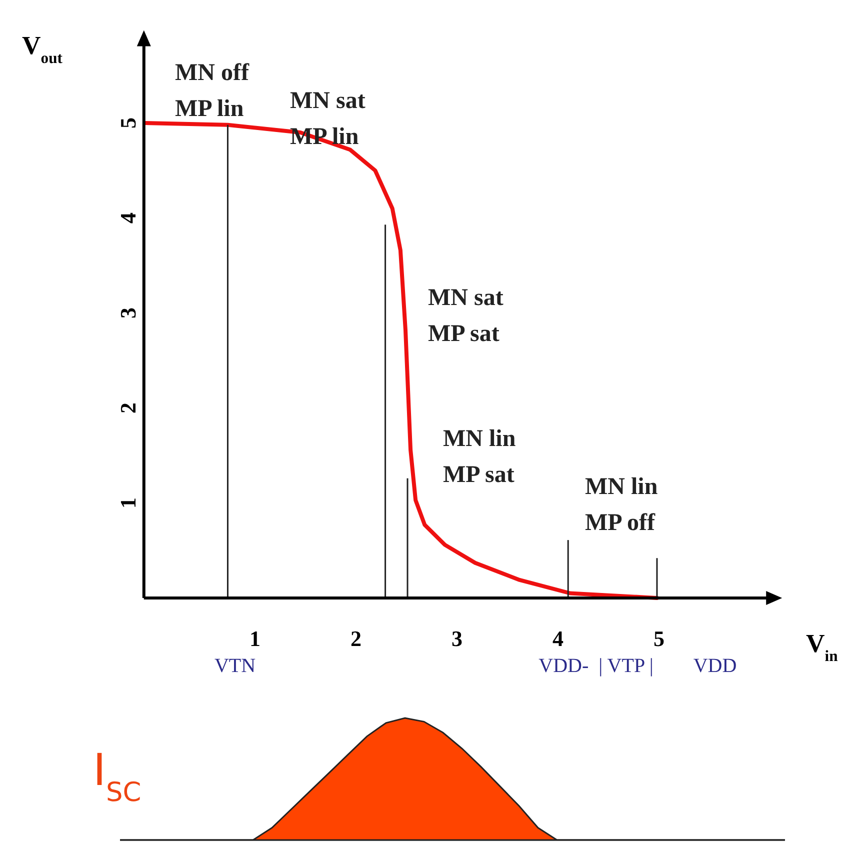 The height and width of the screenshot is (842, 848). What do you see at coordinates (128, 123) in the screenshot?
I see `y-tick-label: 5` at bounding box center [128, 123].